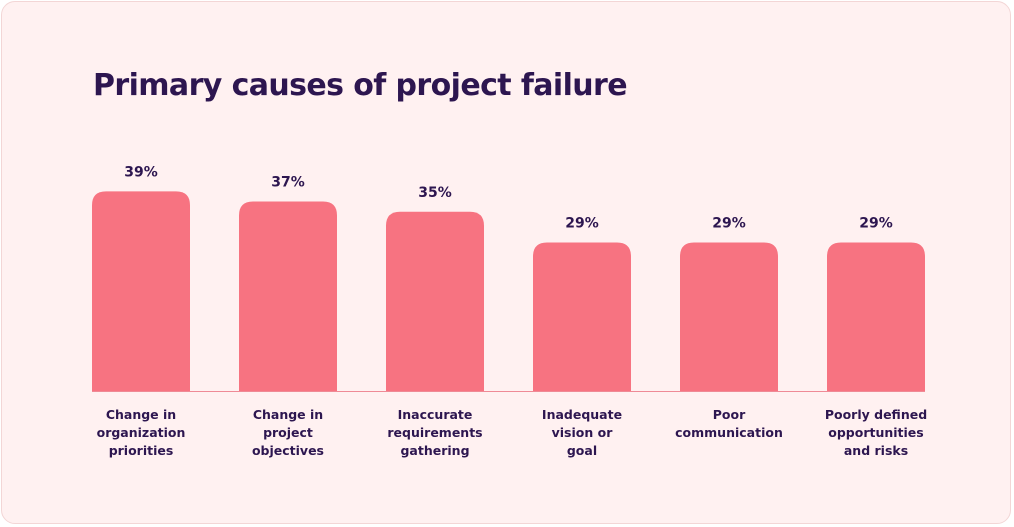 The width and height of the screenshot is (1014, 527). Describe the element at coordinates (141, 450) in the screenshot. I see `category-label-line: priorities` at that location.